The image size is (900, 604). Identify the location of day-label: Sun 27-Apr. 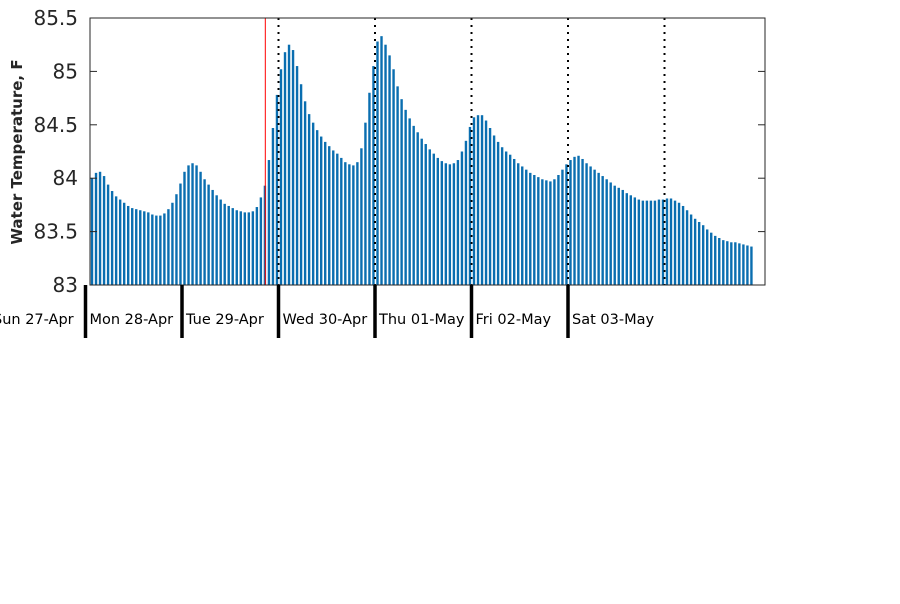
(37, 320).